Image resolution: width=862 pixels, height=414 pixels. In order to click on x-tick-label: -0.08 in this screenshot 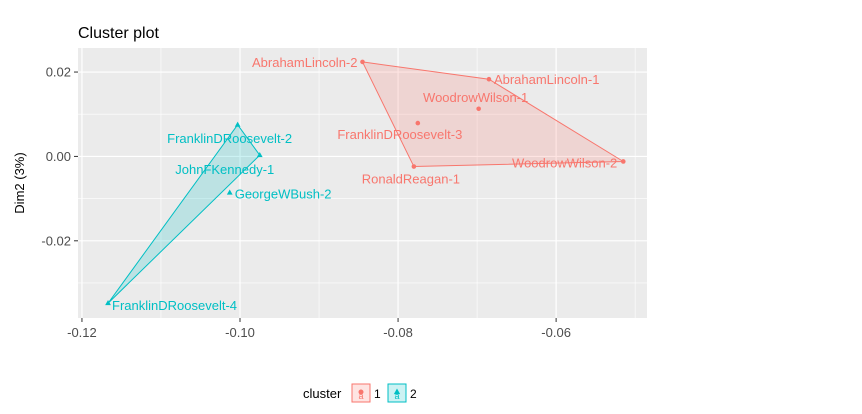, I will do `click(398, 332)`.